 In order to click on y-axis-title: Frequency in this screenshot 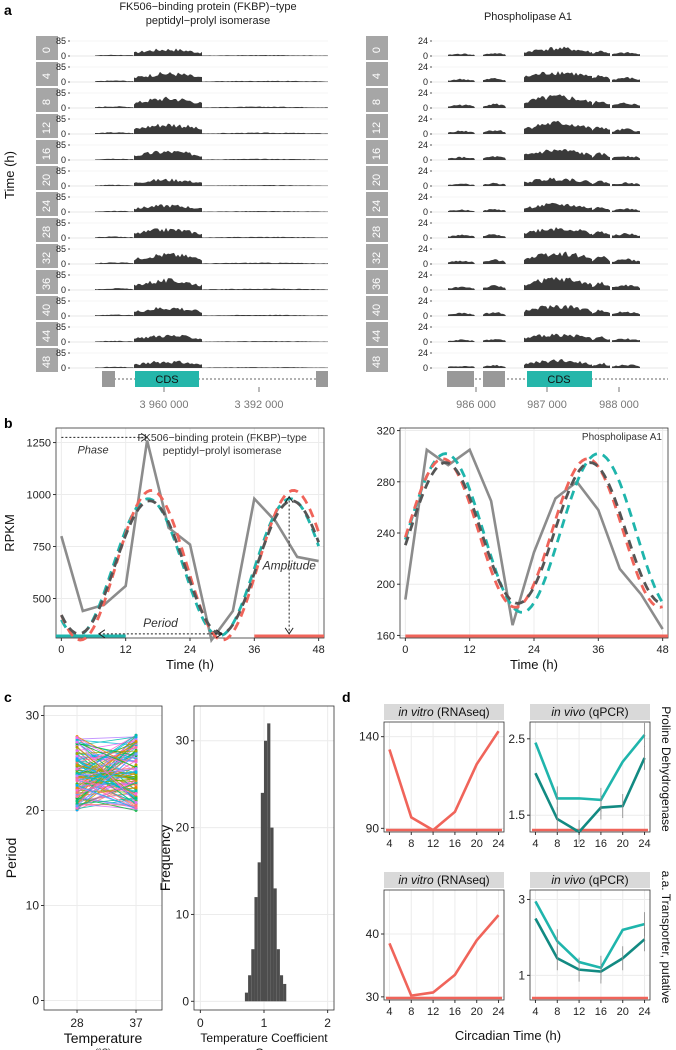, I will do `click(165, 858)`.